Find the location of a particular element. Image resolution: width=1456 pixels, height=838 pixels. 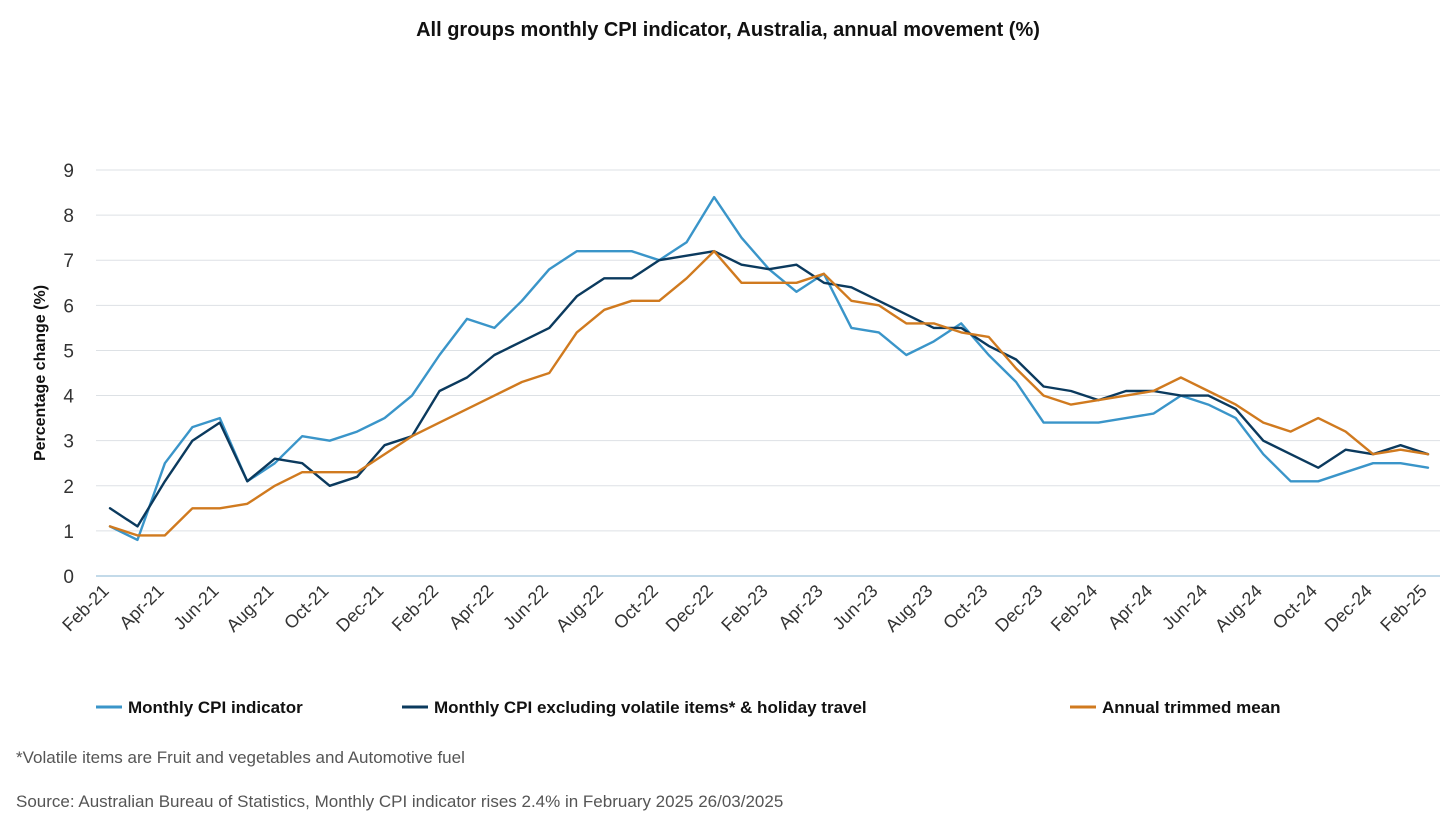

x-tick-label: Dec-21 is located at coordinates (359, 608).